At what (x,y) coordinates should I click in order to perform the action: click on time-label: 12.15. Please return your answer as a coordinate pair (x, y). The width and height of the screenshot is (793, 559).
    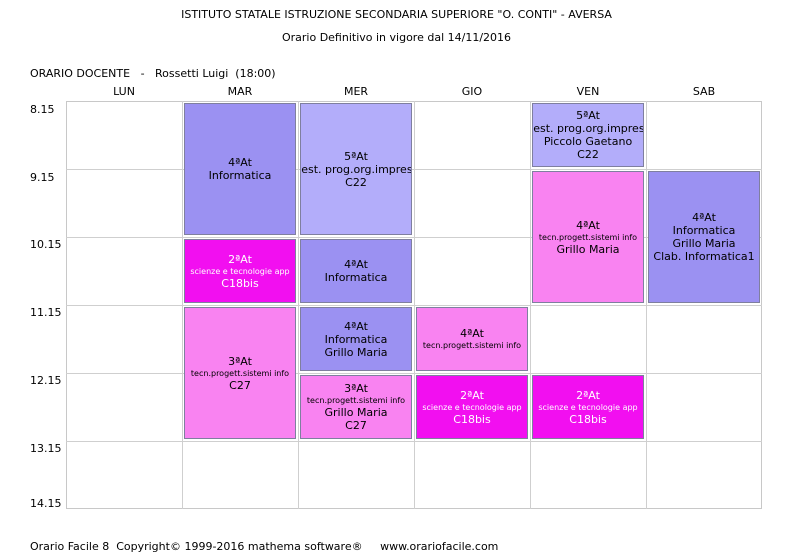
    Looking at the image, I should click on (46, 380).